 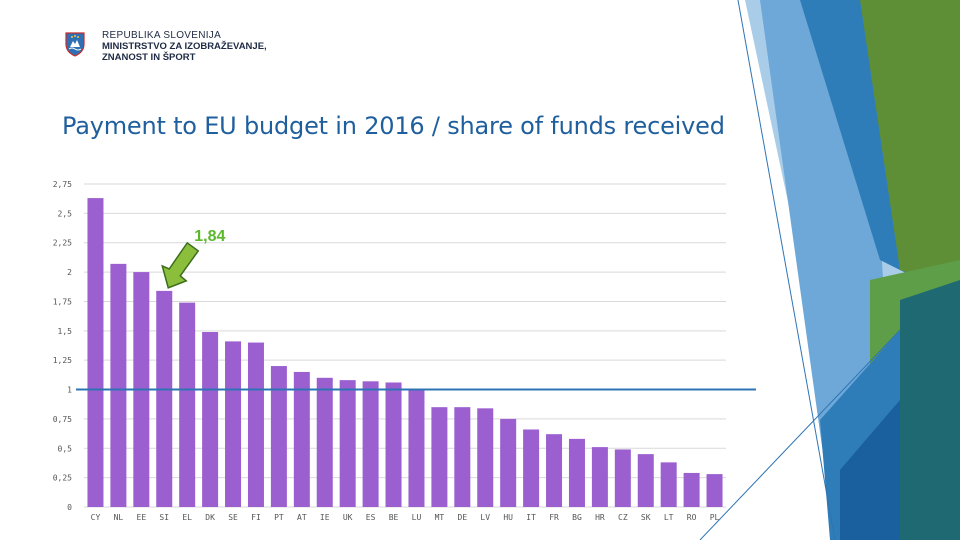 I want to click on x-tick-label: IT, so click(x=531, y=517).